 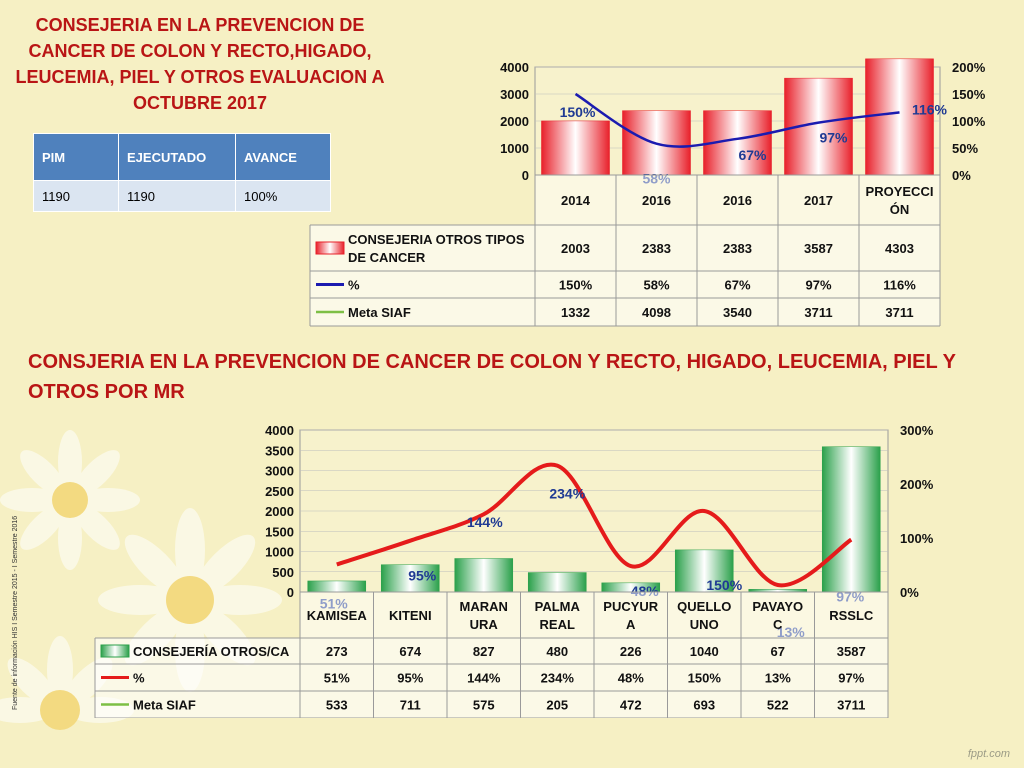 I want to click on table-cell: 234%, so click(x=558, y=678).